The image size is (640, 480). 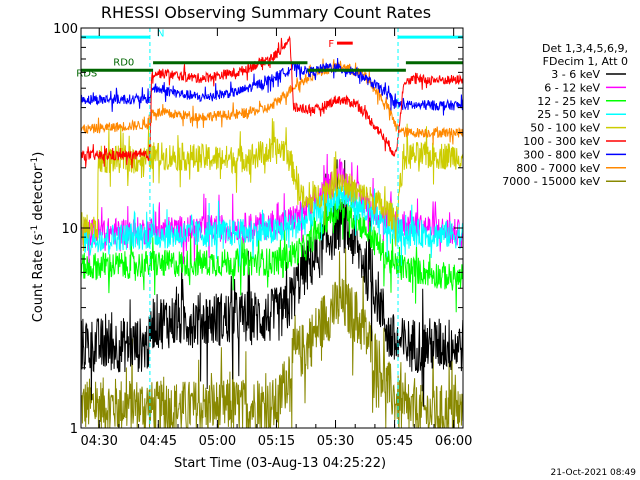 What do you see at coordinates (585, 48) in the screenshot?
I see `legend-header-1: Det 1,3,4,5,6,9,` at bounding box center [585, 48].